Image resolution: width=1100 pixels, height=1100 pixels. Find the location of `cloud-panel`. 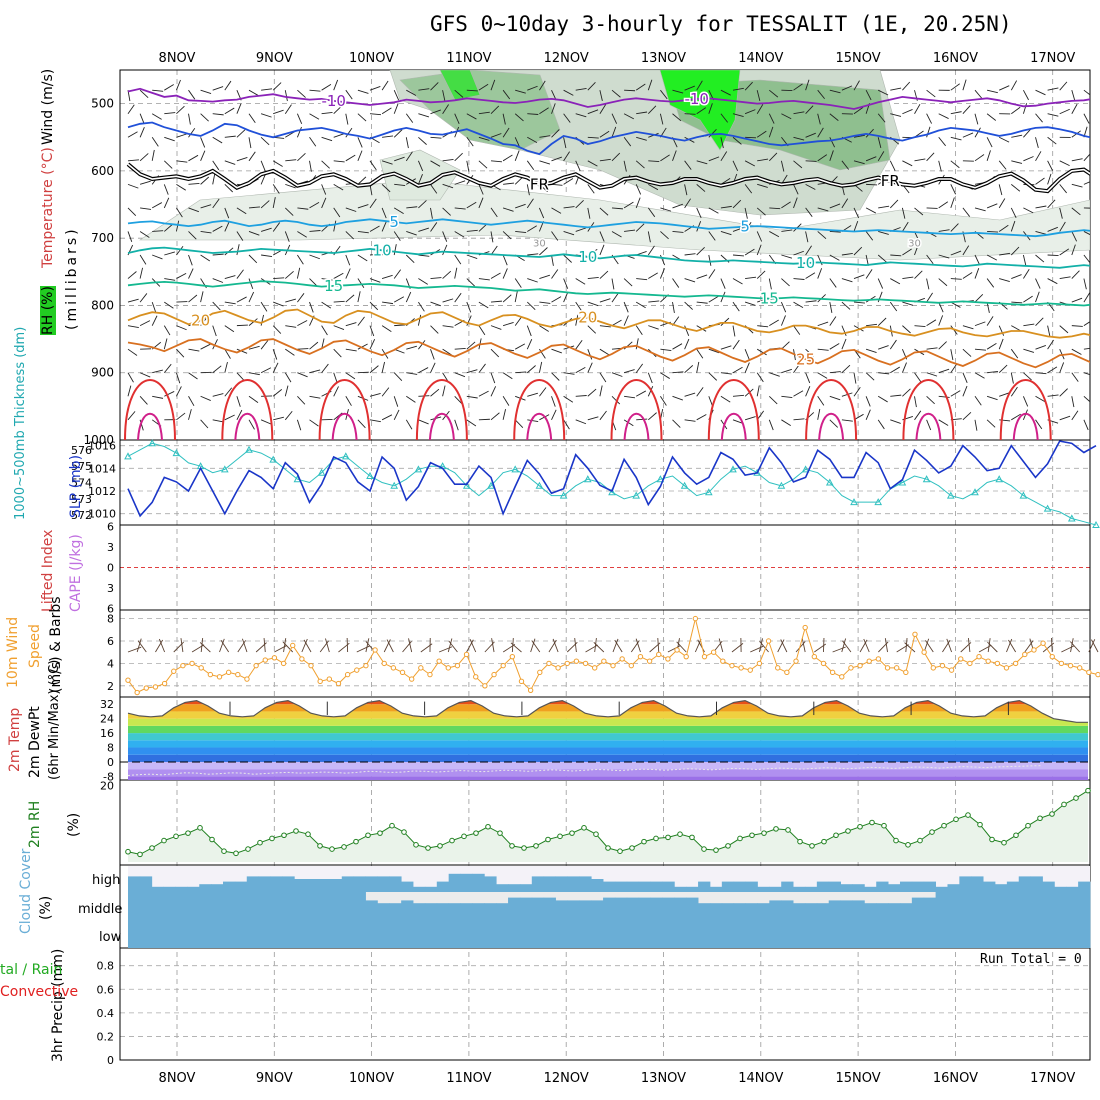

cloud-panel is located at coordinates (609, 907).